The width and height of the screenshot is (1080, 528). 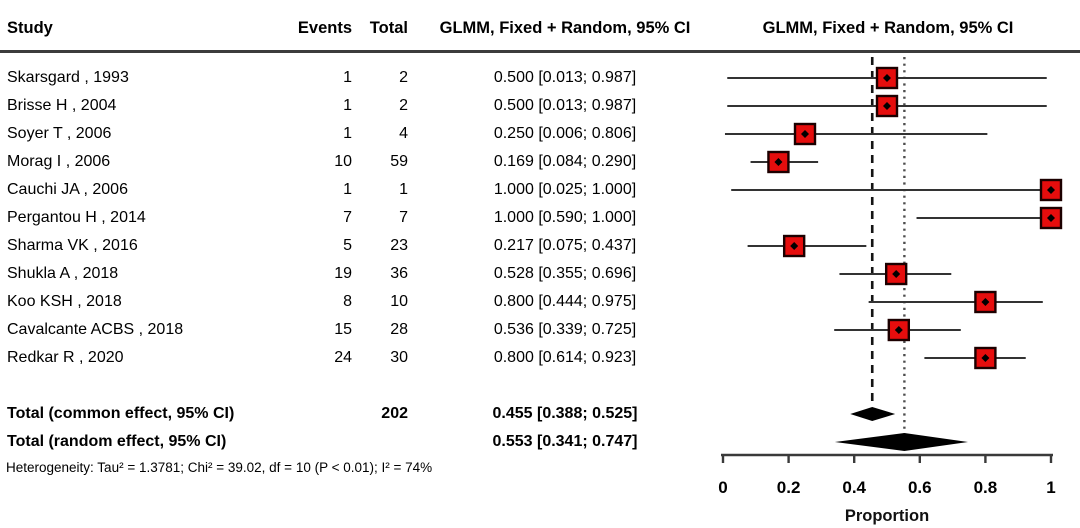 I want to click on ci-label: 1.000 [0.025; 1.000], so click(x=565, y=189).